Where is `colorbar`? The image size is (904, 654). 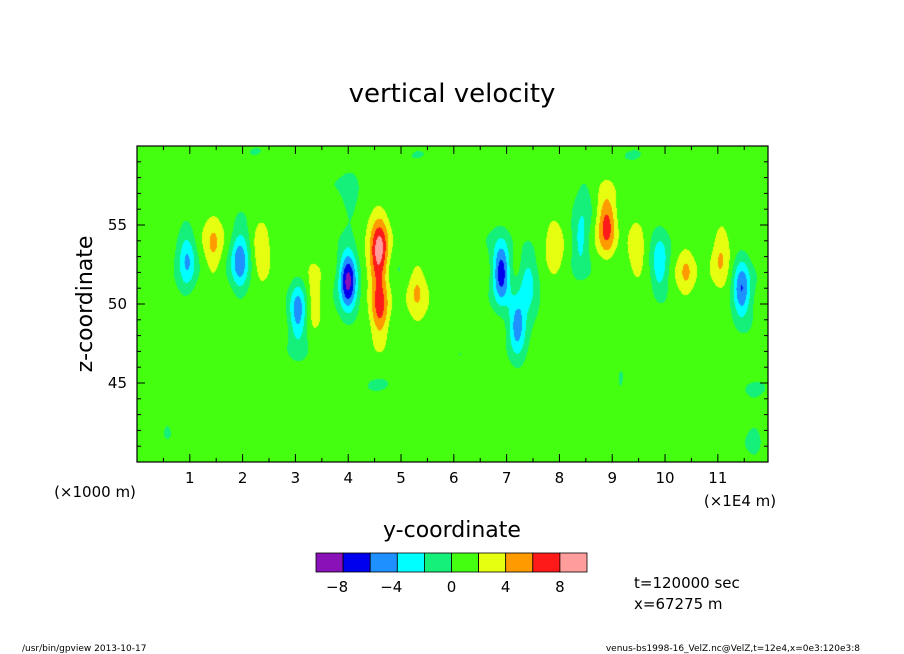
colorbar is located at coordinates (451, 562).